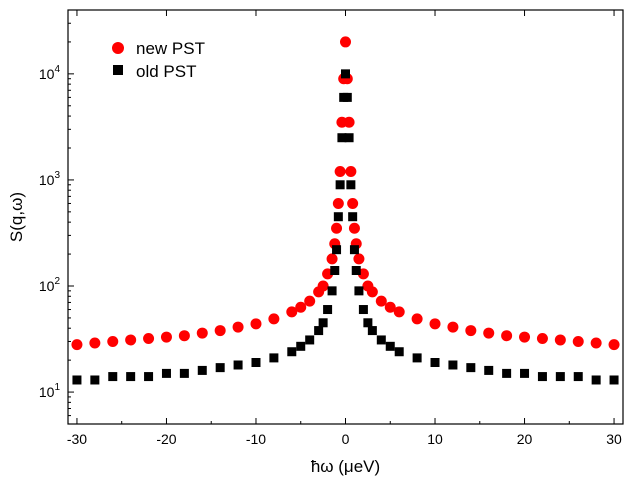 This screenshot has height=487, width=627. Describe the element at coordinates (56, 217) in the screenshot. I see `y-axis-ticks: 10¹ 10² 10³ 10⁴` at that location.